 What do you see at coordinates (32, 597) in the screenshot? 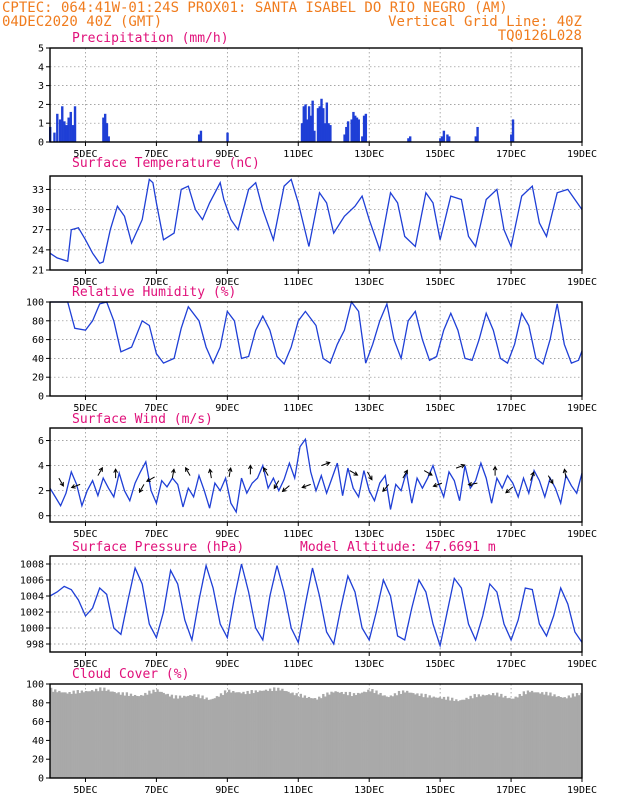
I see `ytick-label: 1004` at bounding box center [32, 597].